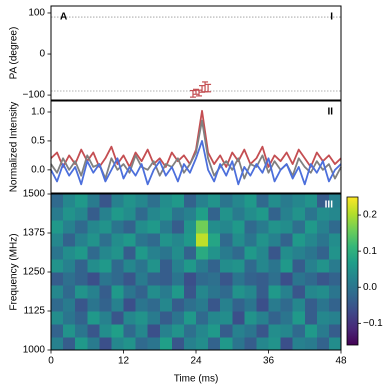 Image resolution: width=392 pixels, height=389 pixels. I want to click on panel-number: I, so click(331, 17).